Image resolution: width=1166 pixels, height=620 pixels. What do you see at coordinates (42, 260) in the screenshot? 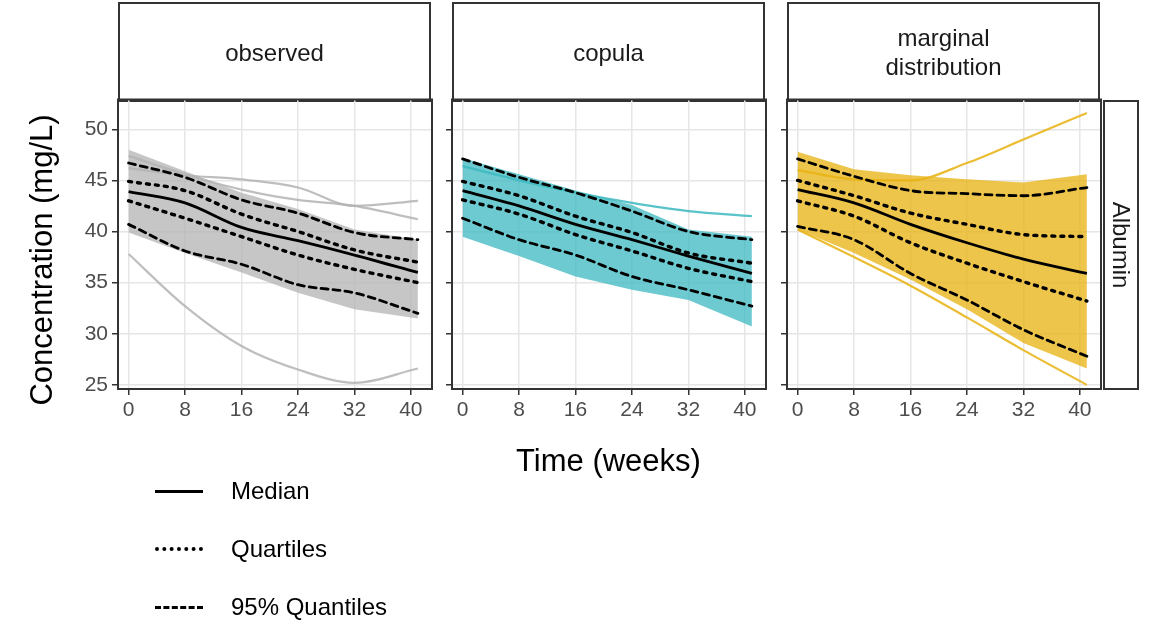
I see `y-axis-title: Concentration (mg/L)` at bounding box center [42, 260].